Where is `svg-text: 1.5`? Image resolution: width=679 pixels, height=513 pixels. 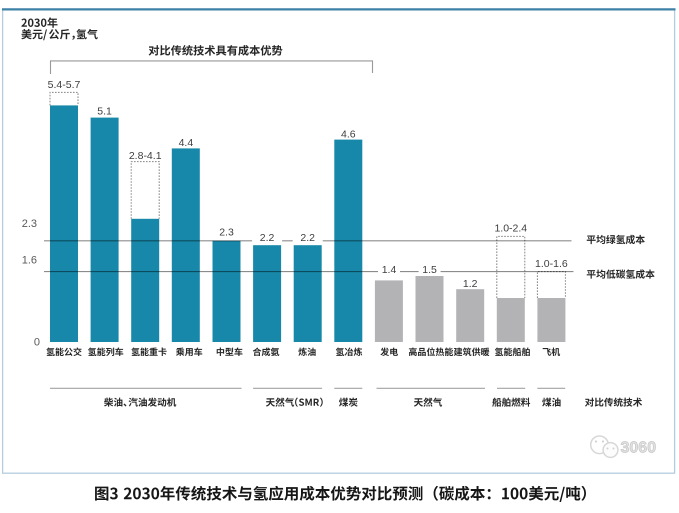
svg-text: 1.5 is located at coordinates (429, 270).